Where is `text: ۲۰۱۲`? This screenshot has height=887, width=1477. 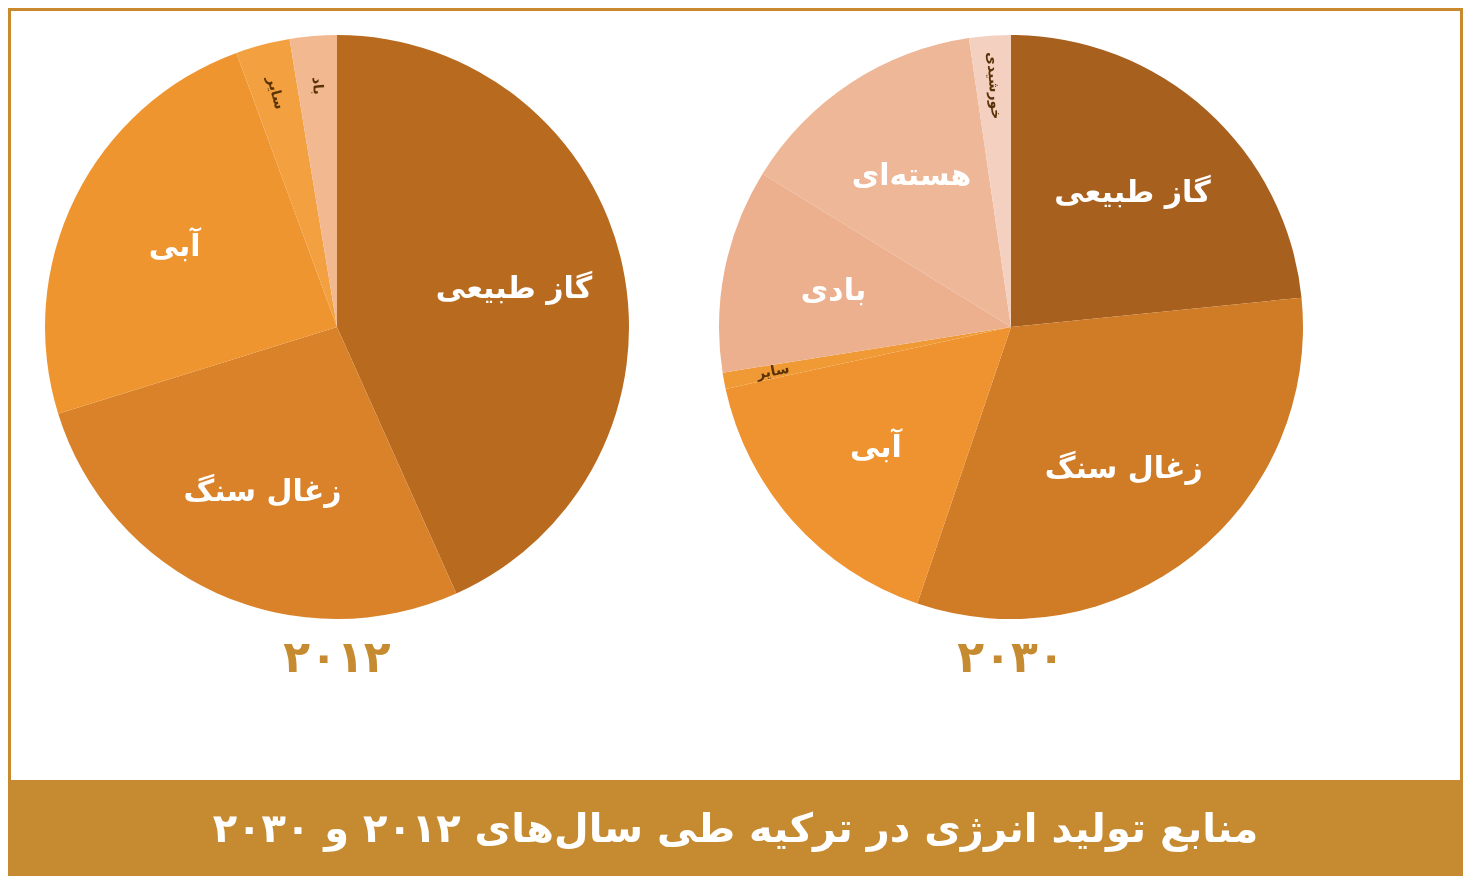
text: ۲۰۱۲ is located at coordinates (337, 656).